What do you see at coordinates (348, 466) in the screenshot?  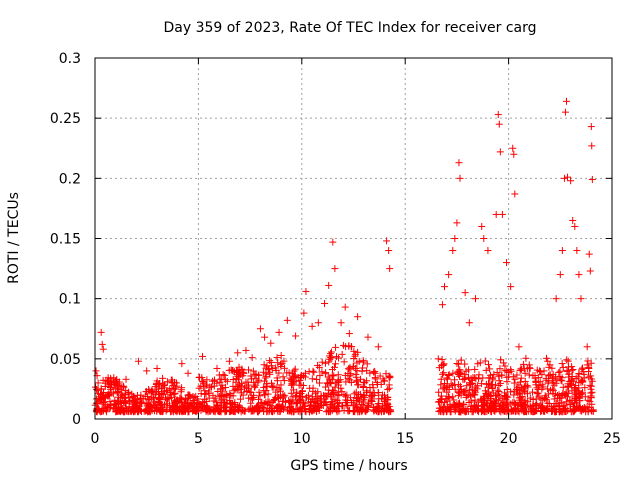 I see `x-axis-label: GPS time / hours` at bounding box center [348, 466].